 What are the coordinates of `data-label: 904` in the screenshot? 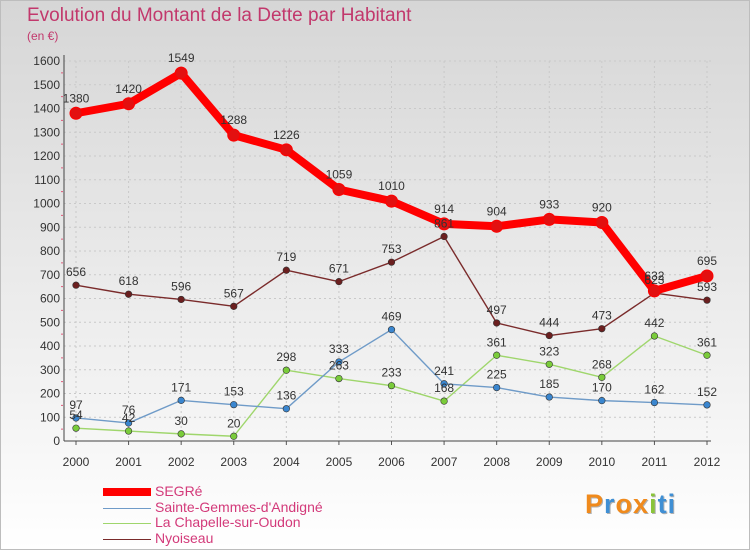 It's located at (497, 211).